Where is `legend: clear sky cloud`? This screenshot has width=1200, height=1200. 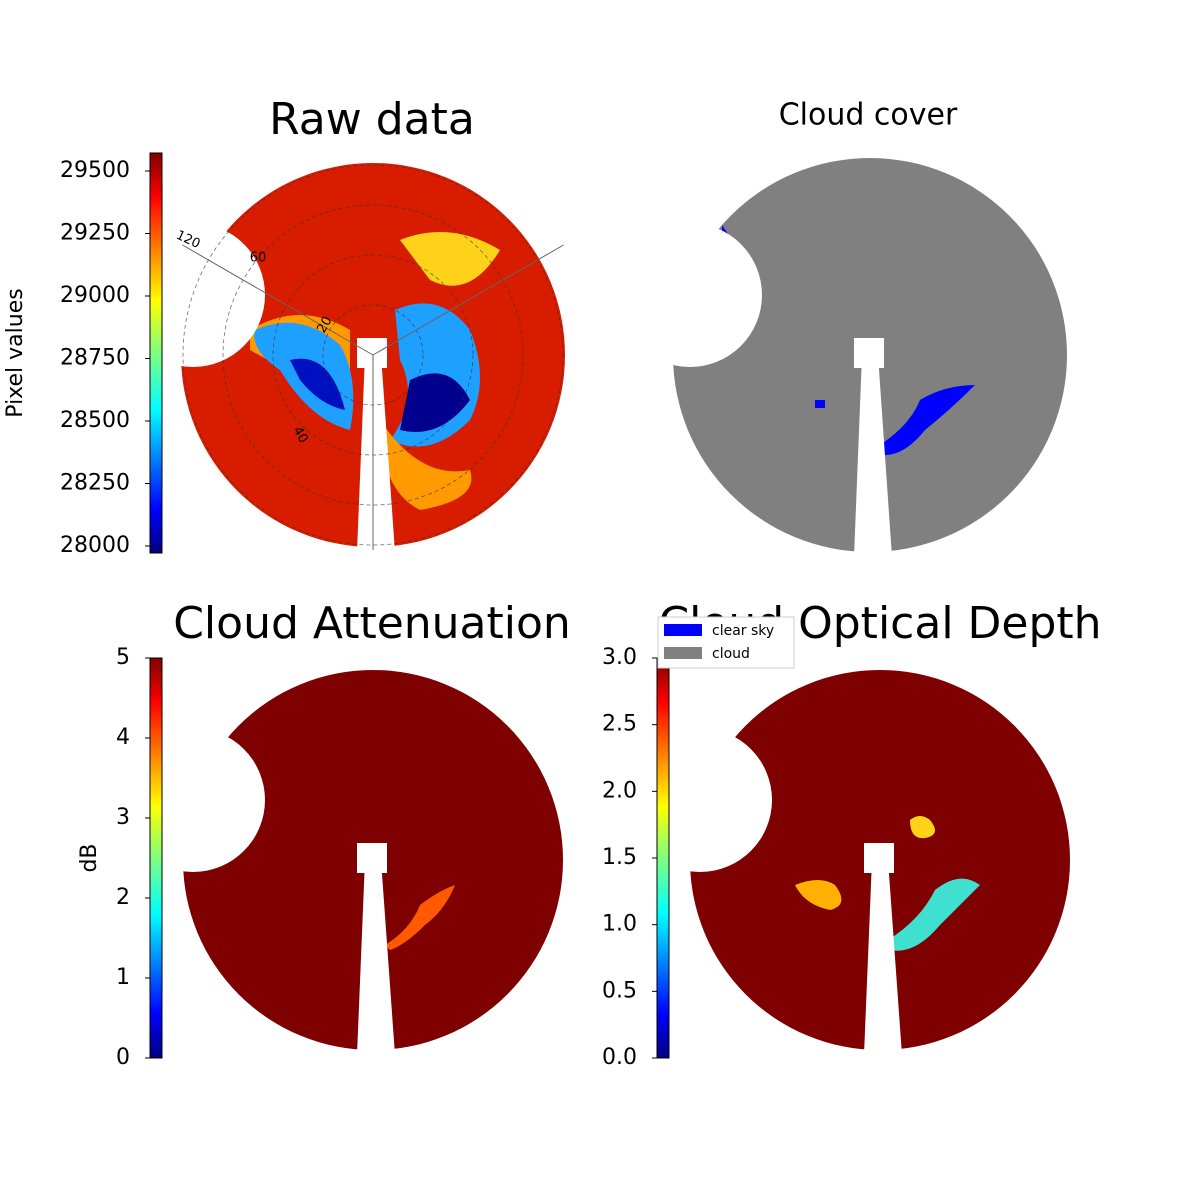
legend: clear sky cloud is located at coordinates (726, 642).